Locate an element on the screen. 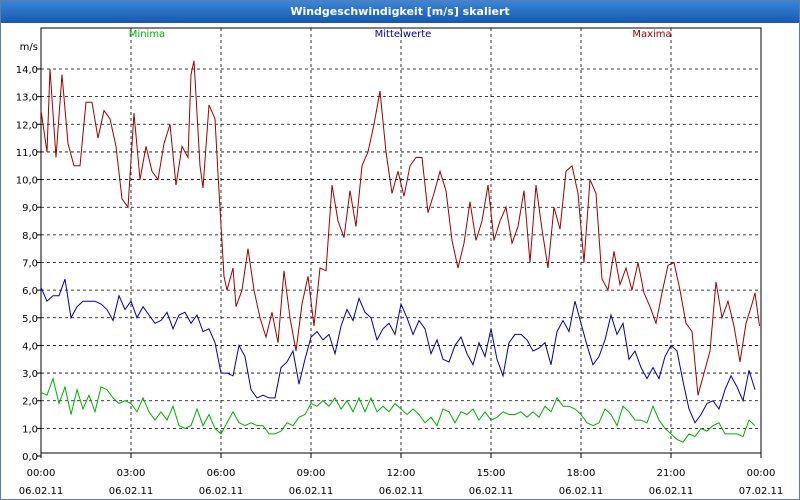 The height and width of the screenshot is (500, 800). legend: Minima Mittelwerte Maxima is located at coordinates (400, 34).